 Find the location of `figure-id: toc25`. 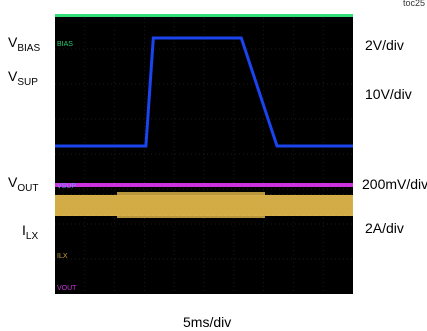

figure-id: toc25 is located at coordinates (413, 4).